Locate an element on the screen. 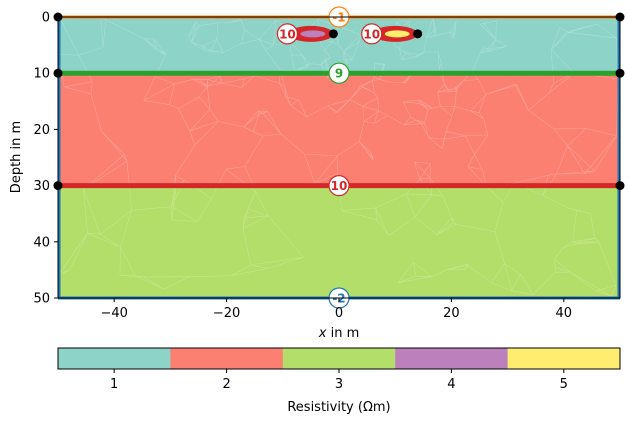 The image size is (629, 429). x-tick-label: 20 is located at coordinates (451, 313).